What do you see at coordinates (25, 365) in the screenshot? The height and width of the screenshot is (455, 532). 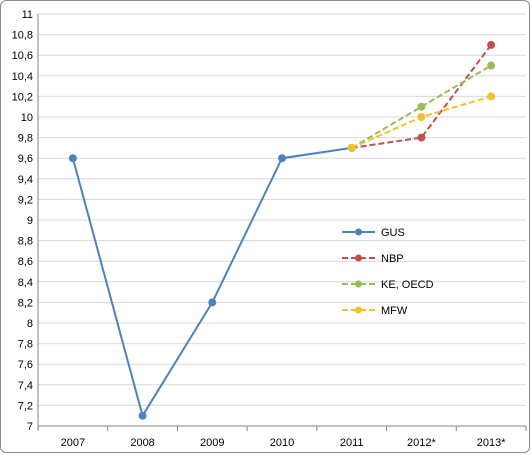 I see `y-tick-label: 7,6` at bounding box center [25, 365].